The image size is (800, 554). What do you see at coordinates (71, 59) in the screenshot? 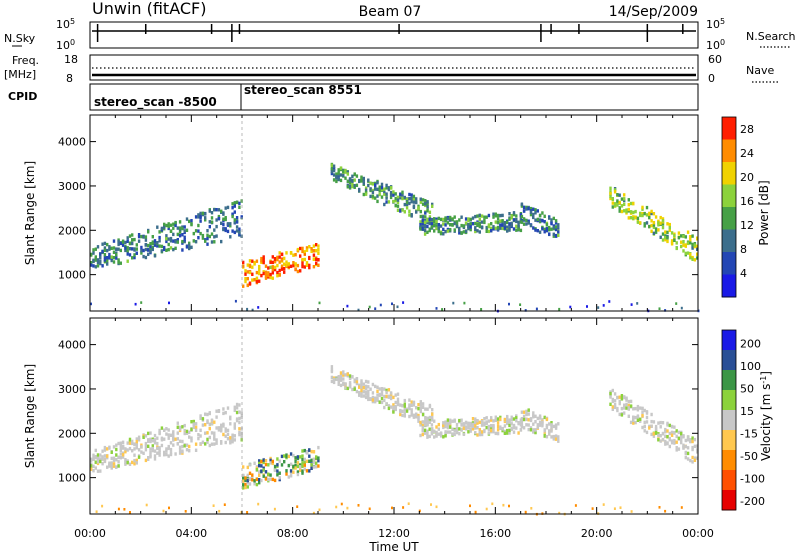
I see `freq-tick-top: 18` at bounding box center [71, 59].